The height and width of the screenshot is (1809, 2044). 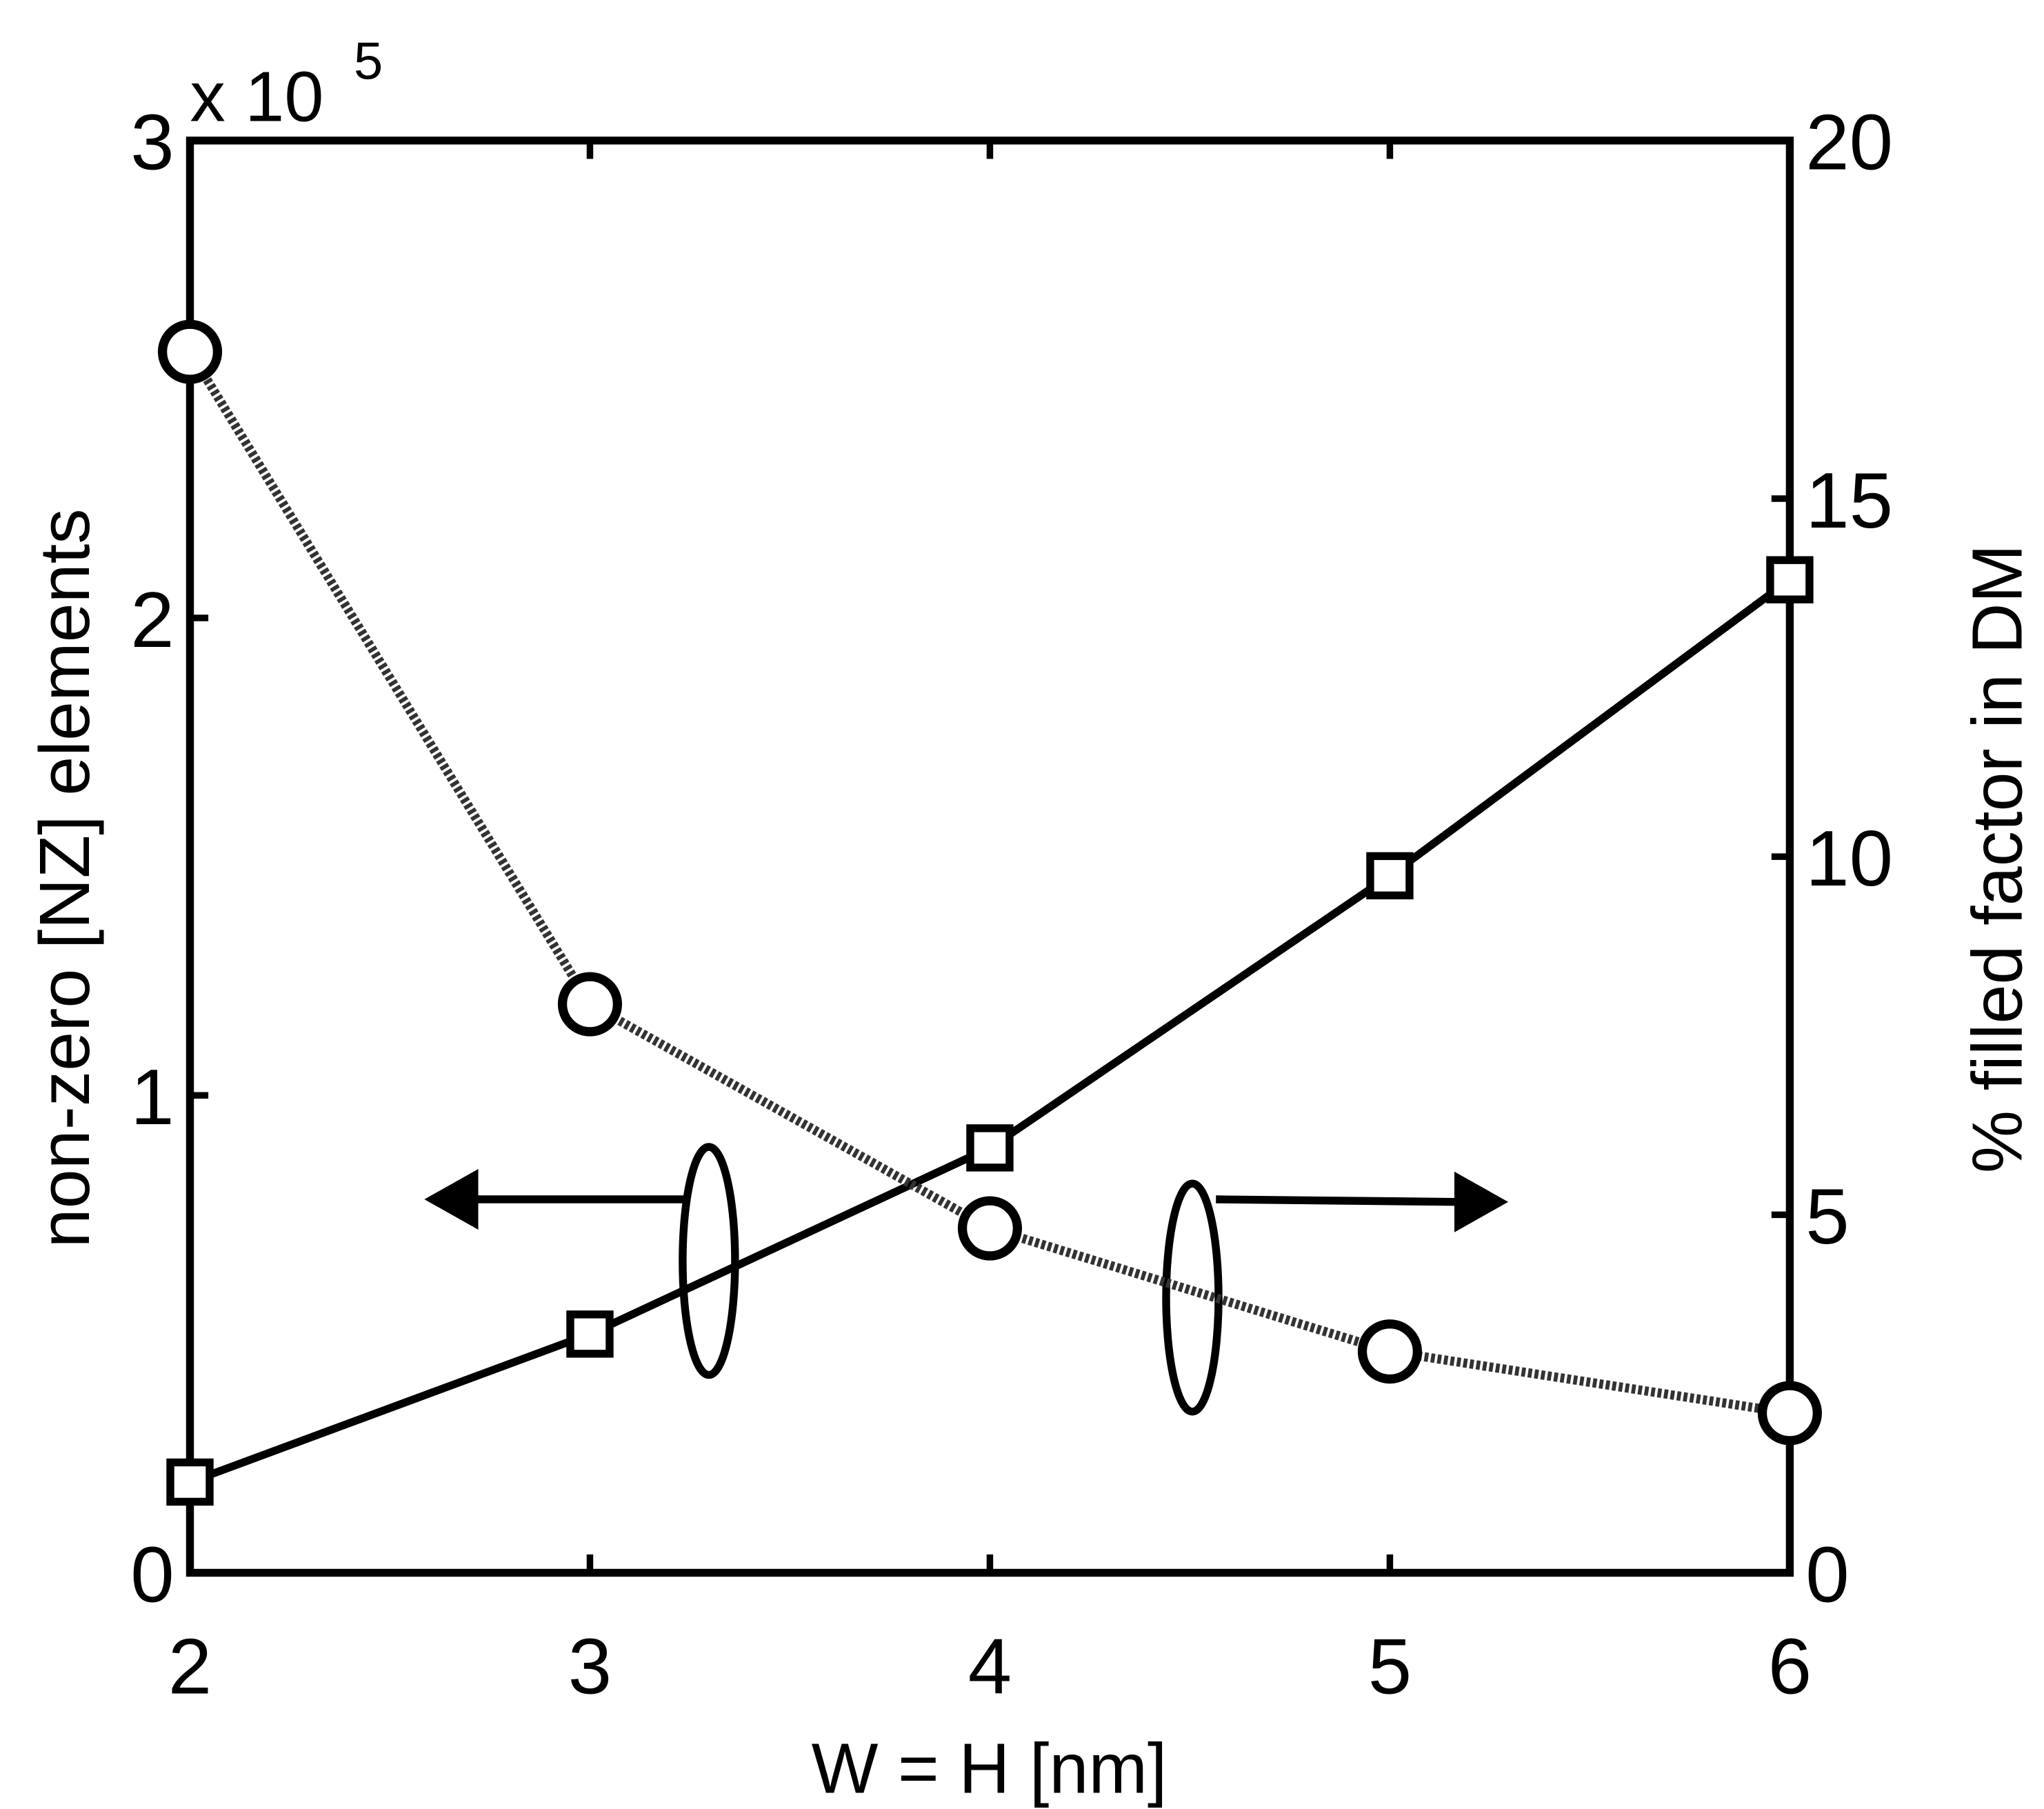 I want to click on x-tick-label: 3, so click(x=590, y=1666).